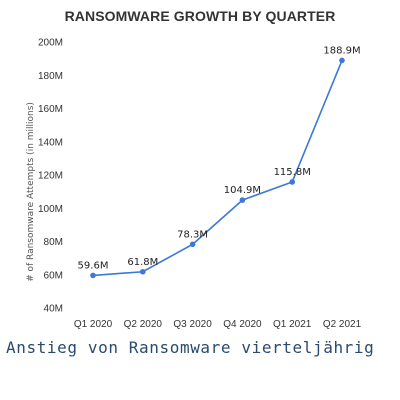 Image resolution: width=400 pixels, height=400 pixels. What do you see at coordinates (142, 262) in the screenshot?
I see `data-label: 61.8M` at bounding box center [142, 262].